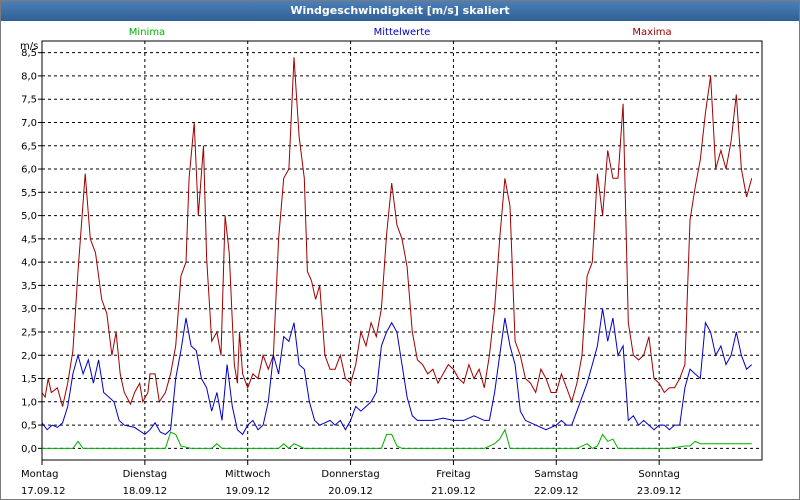  Describe the element at coordinates (350, 474) in the screenshot. I see `x-tick-label-day: Donnerstag` at that location.